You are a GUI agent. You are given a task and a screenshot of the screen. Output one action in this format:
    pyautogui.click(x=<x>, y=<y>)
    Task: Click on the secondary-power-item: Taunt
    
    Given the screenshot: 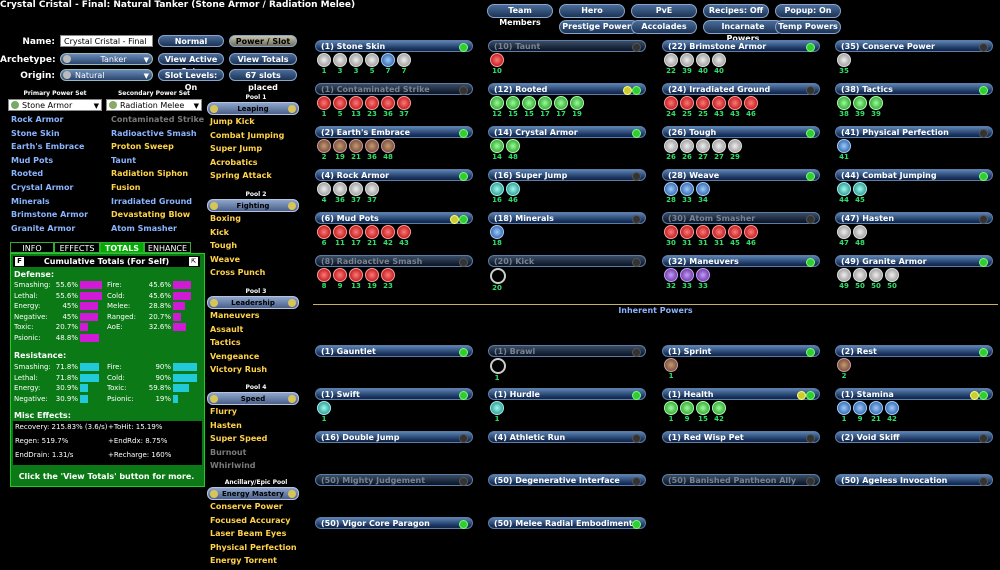 What is the action you would take?
    pyautogui.click(x=124, y=160)
    